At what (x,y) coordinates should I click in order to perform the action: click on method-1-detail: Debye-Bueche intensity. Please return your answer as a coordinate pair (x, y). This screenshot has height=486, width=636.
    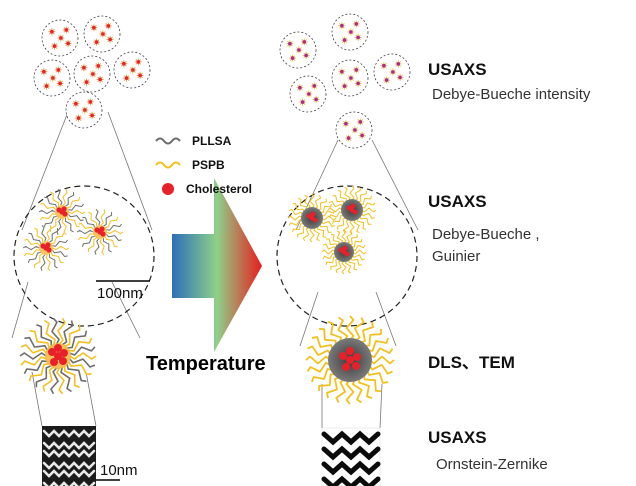
    Looking at the image, I should click on (511, 94).